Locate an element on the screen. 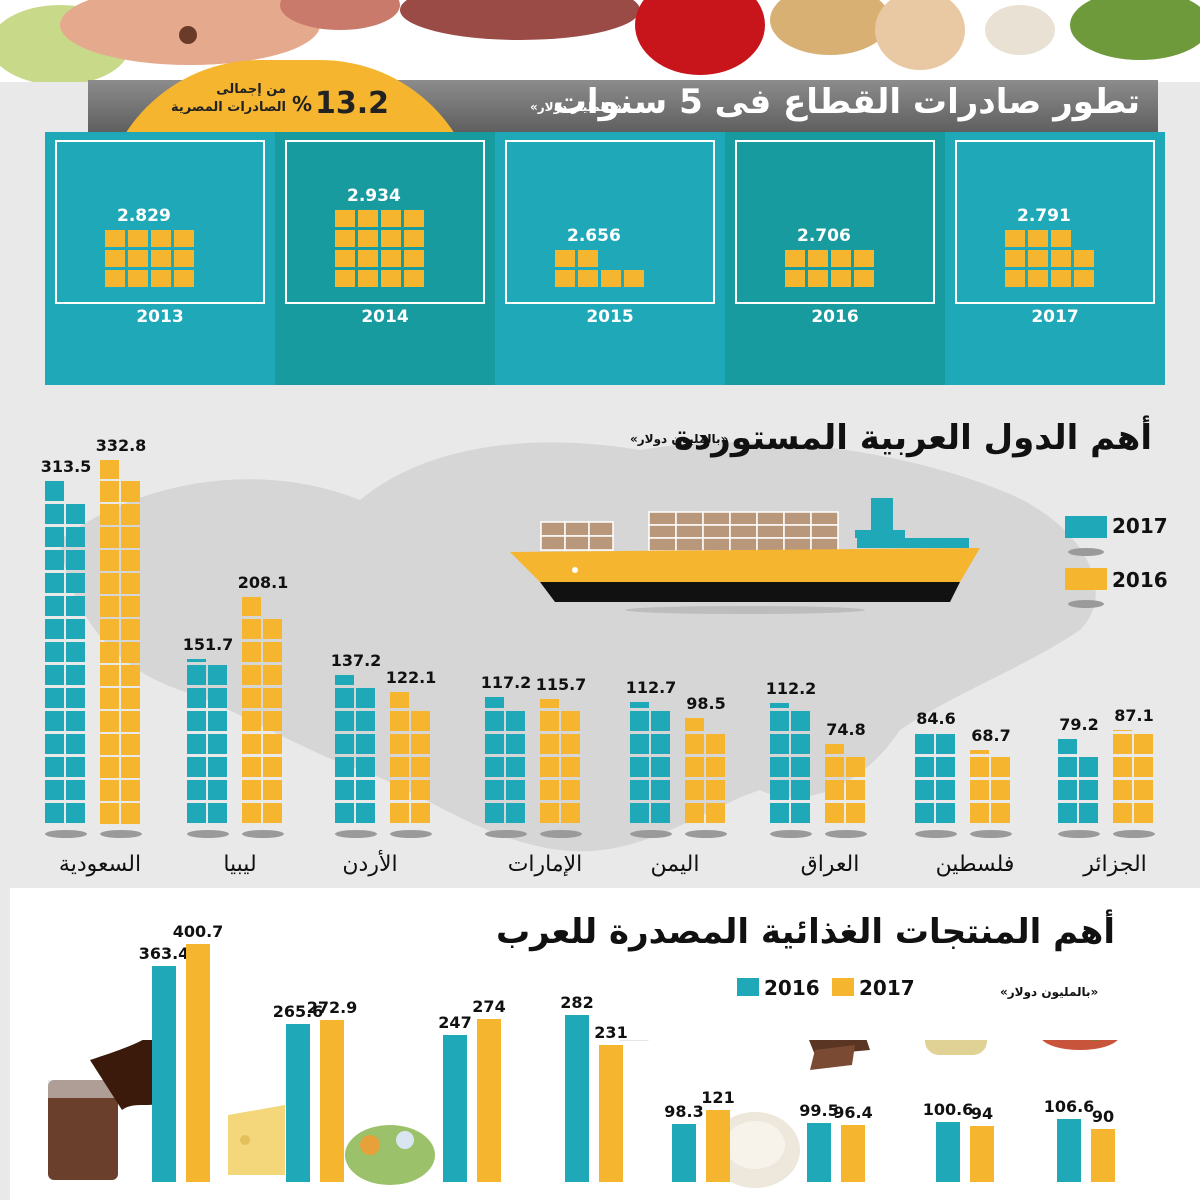  products-legend-2016-swatch is located at coordinates (748, 987).